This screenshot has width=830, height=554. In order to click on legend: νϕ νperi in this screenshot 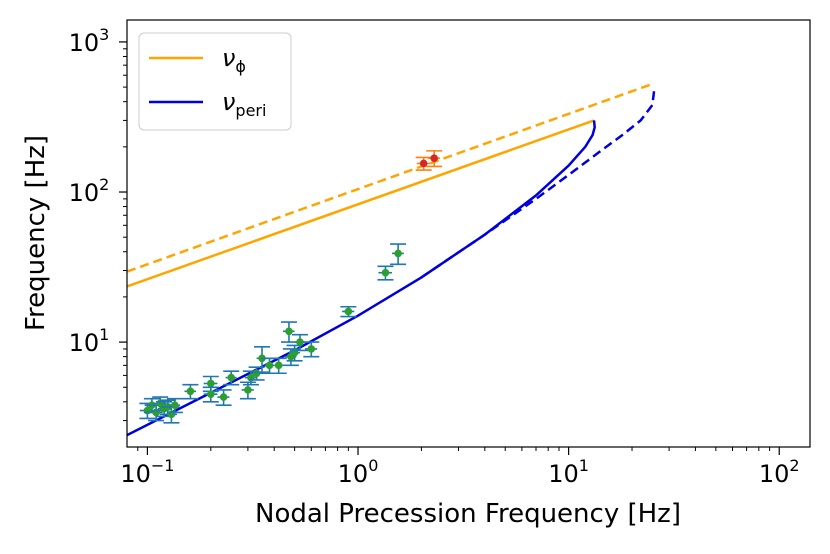, I will do `click(215, 81)`.